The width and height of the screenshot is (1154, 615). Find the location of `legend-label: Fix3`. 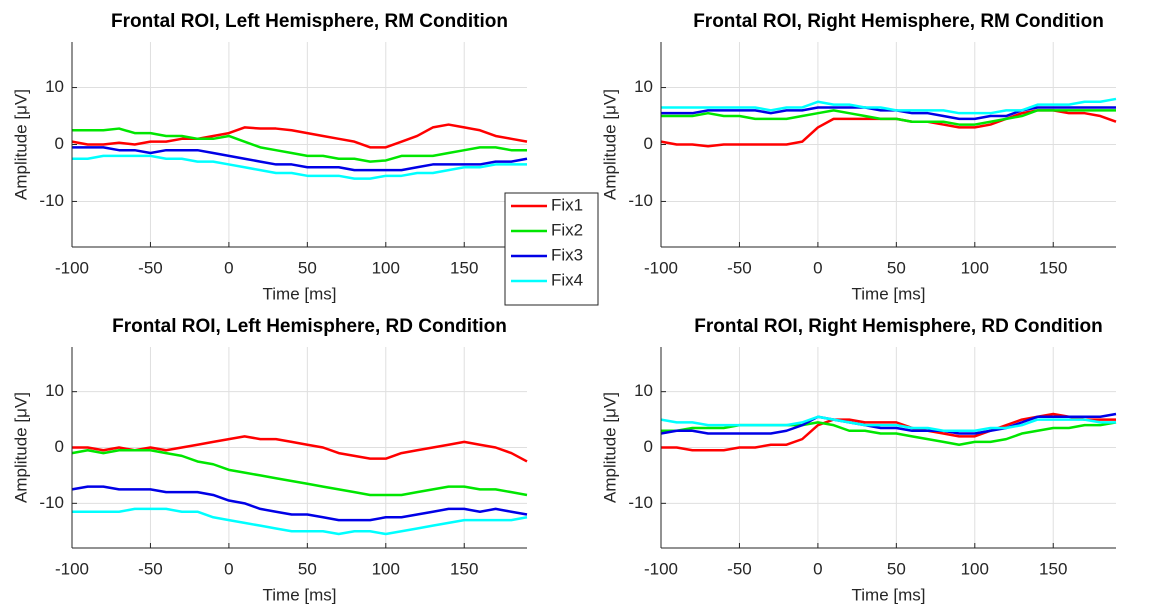

legend-label: Fix3 is located at coordinates (567, 254).